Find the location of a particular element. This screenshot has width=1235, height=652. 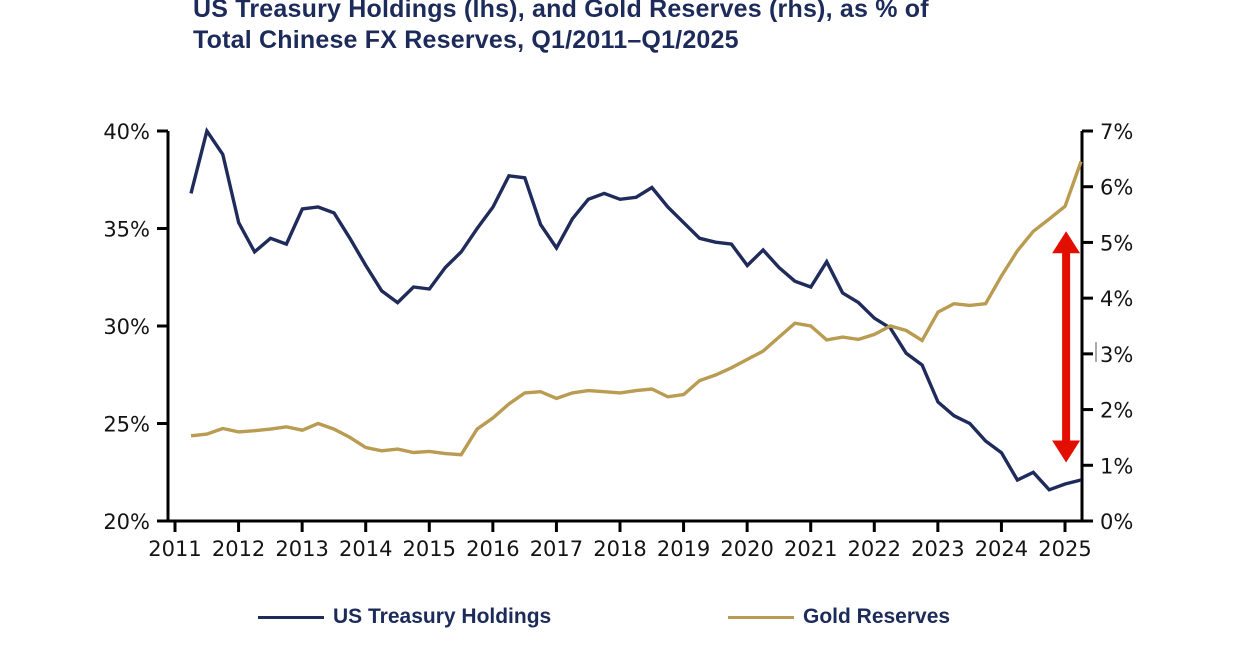

svg-text: 2022 is located at coordinates (874, 549).